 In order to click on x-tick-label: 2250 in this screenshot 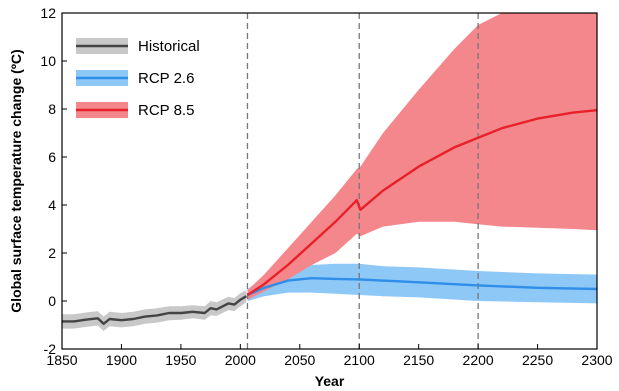, I will do `click(537, 360)`.